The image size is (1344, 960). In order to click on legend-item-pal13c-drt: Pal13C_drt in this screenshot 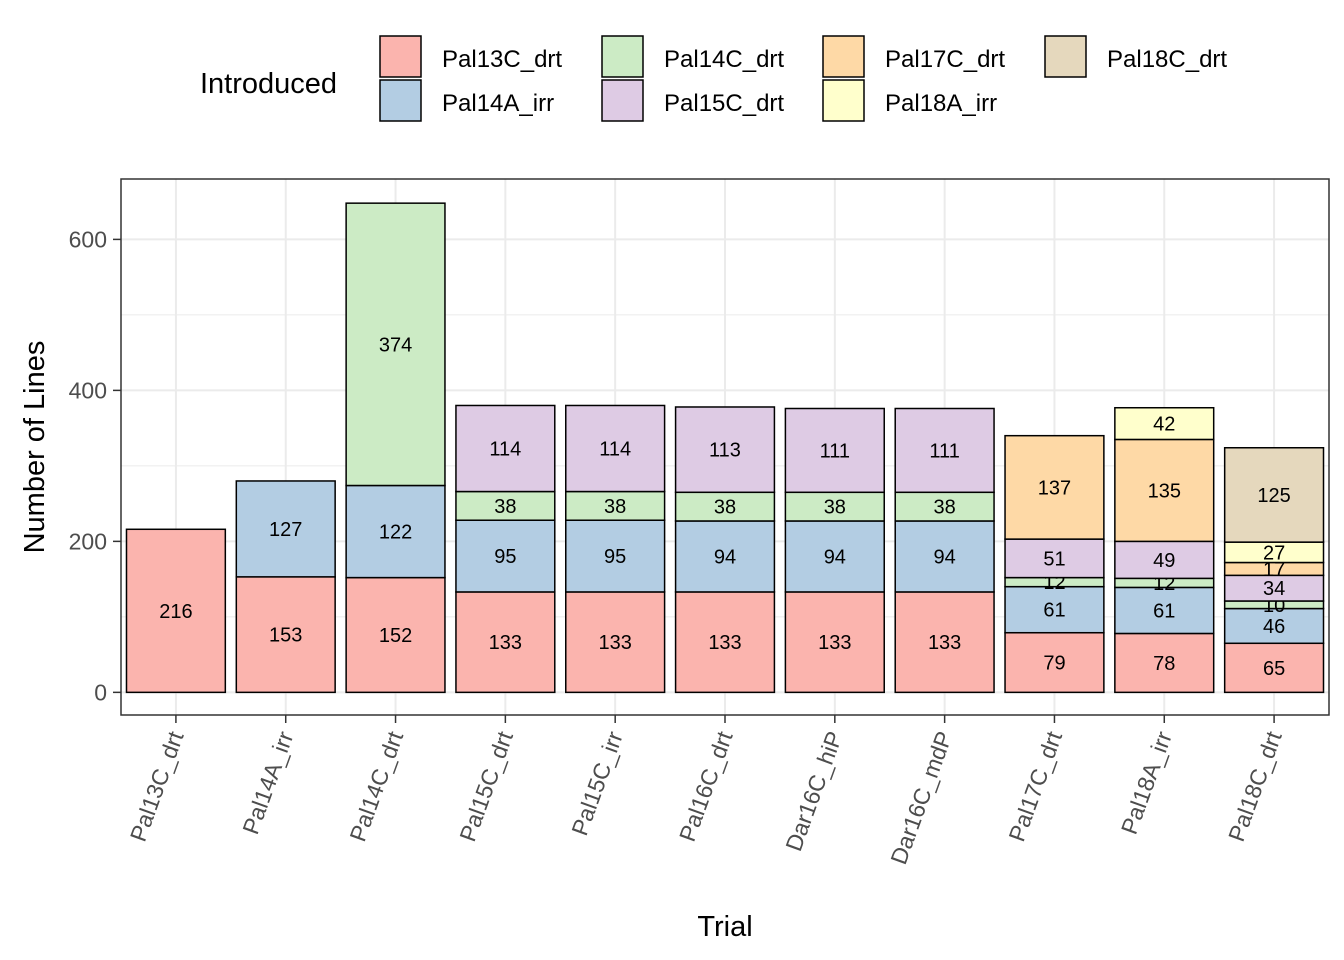, I will do `click(470, 56)`.